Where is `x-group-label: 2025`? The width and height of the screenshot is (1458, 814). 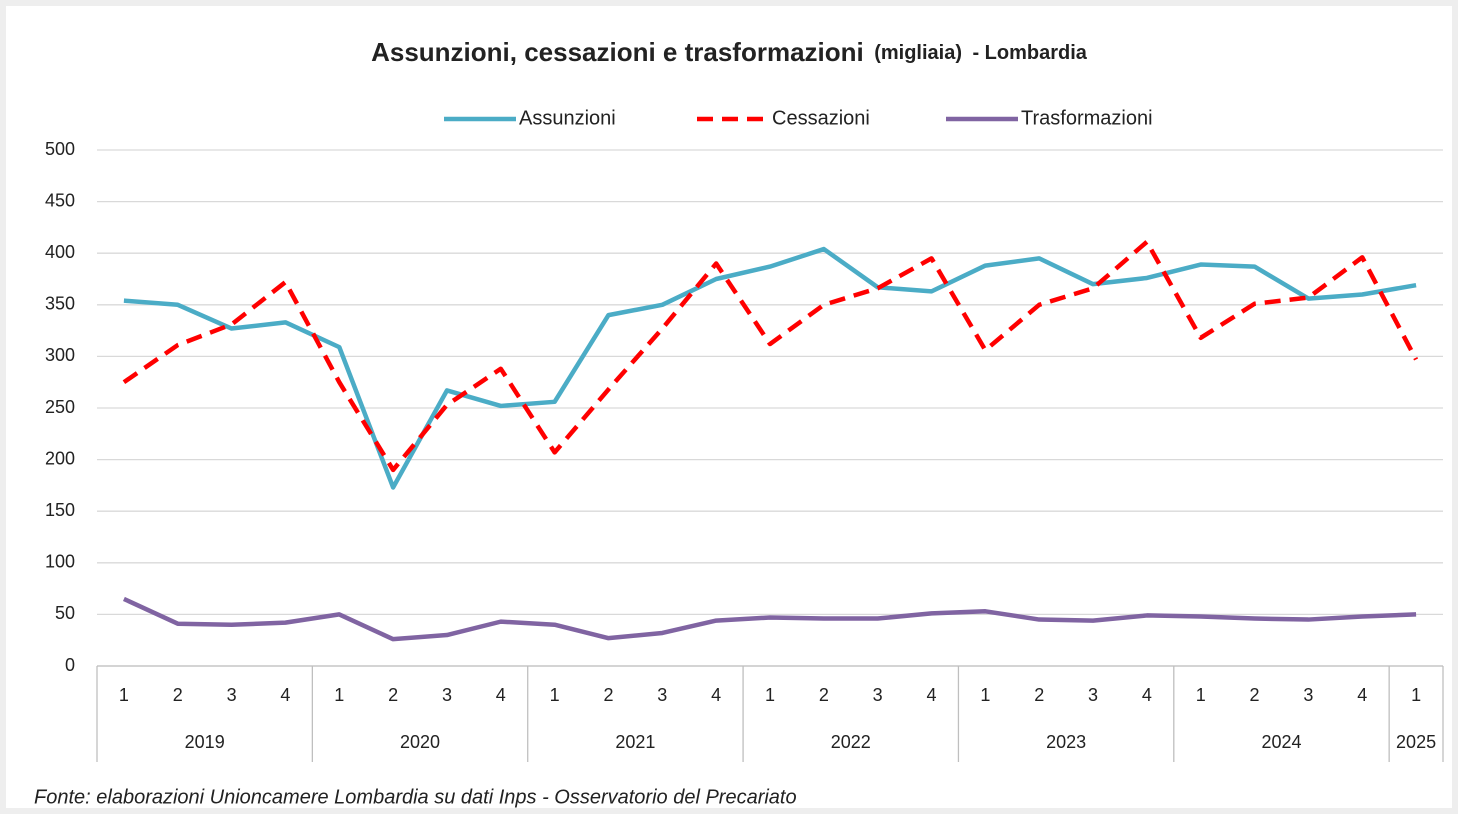 x-group-label: 2025 is located at coordinates (1416, 742).